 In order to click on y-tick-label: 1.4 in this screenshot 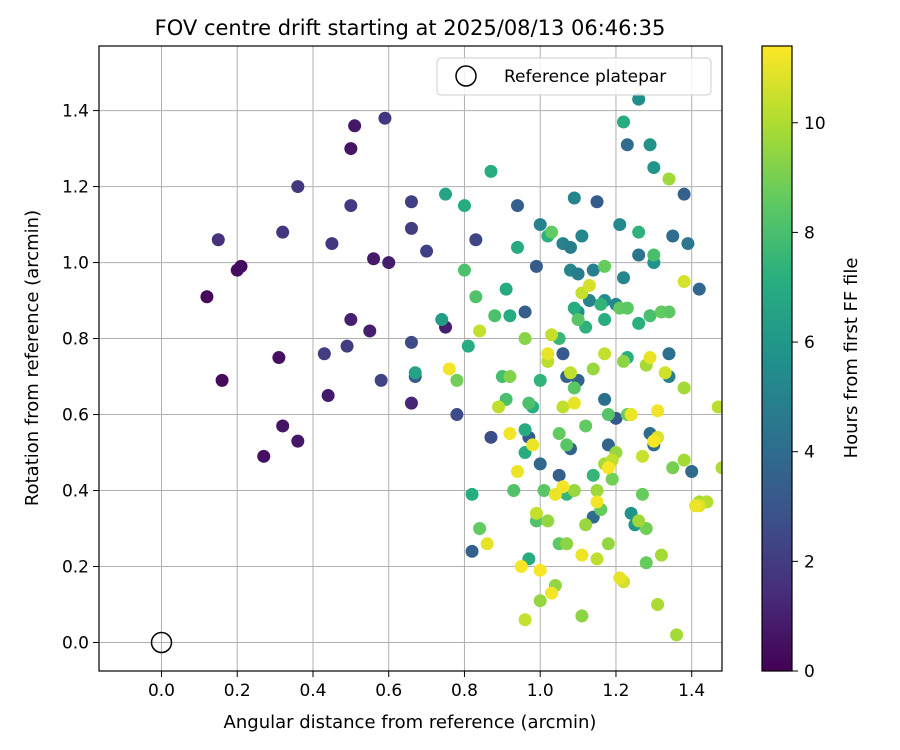, I will do `click(75, 112)`.